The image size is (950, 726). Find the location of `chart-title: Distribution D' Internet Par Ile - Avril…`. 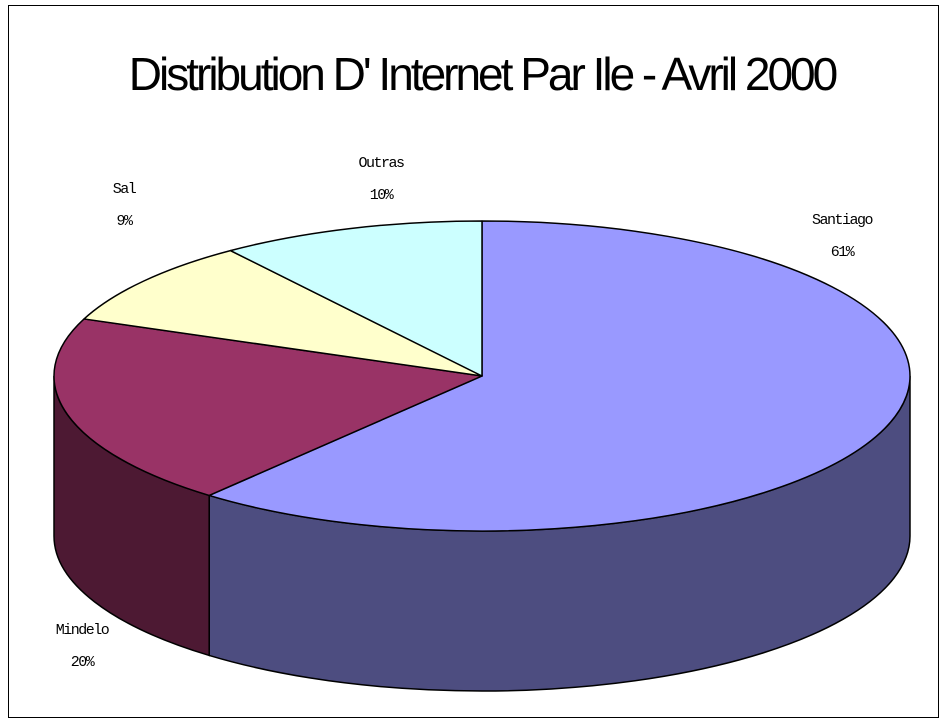

chart-title: Distribution D' Internet Par Ile - Avril… is located at coordinates (483, 74).